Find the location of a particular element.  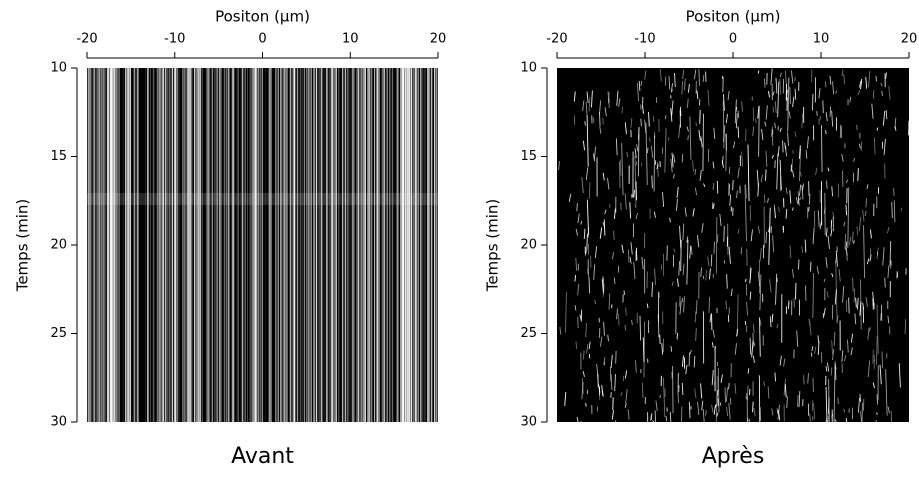

panel-caption: Avant is located at coordinates (262, 456).